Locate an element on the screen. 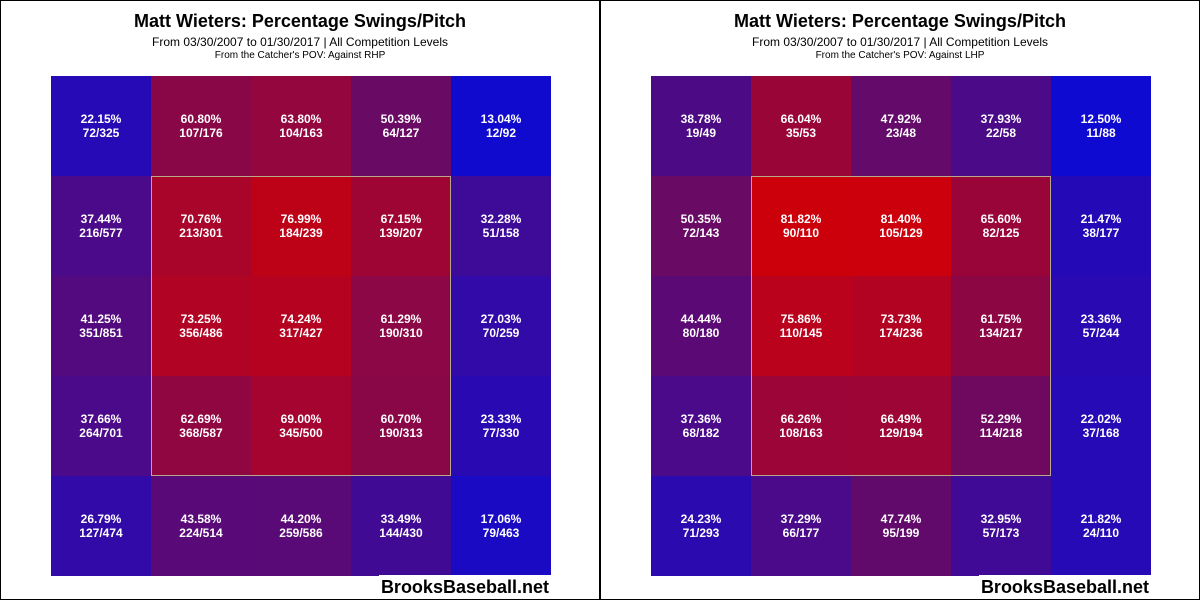 Image resolution: width=1200 pixels, height=600 pixels. cell-fraction: 22/58 is located at coordinates (1001, 133).